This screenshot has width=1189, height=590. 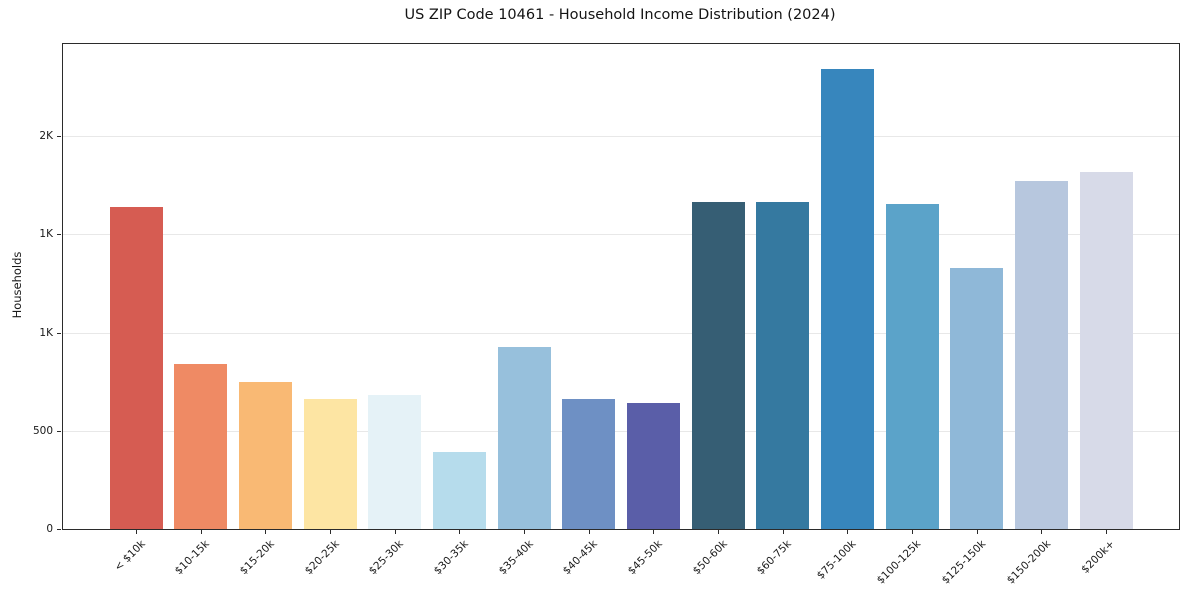 What do you see at coordinates (459, 490) in the screenshot?
I see `bar-30-35k` at bounding box center [459, 490].